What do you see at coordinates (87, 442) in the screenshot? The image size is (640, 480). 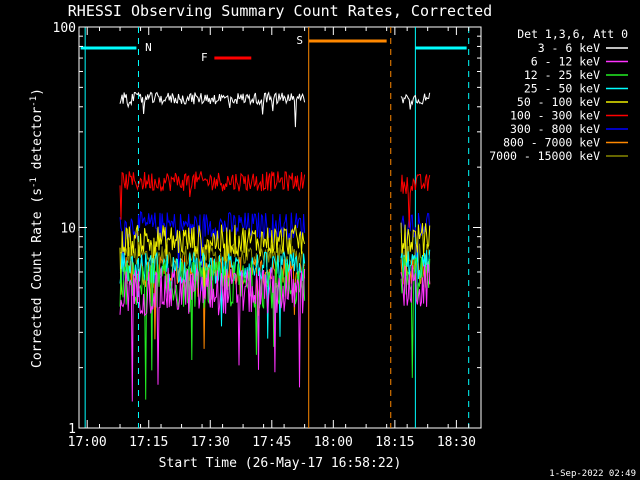 I see `x-tick-label: 17:00` at bounding box center [87, 442].